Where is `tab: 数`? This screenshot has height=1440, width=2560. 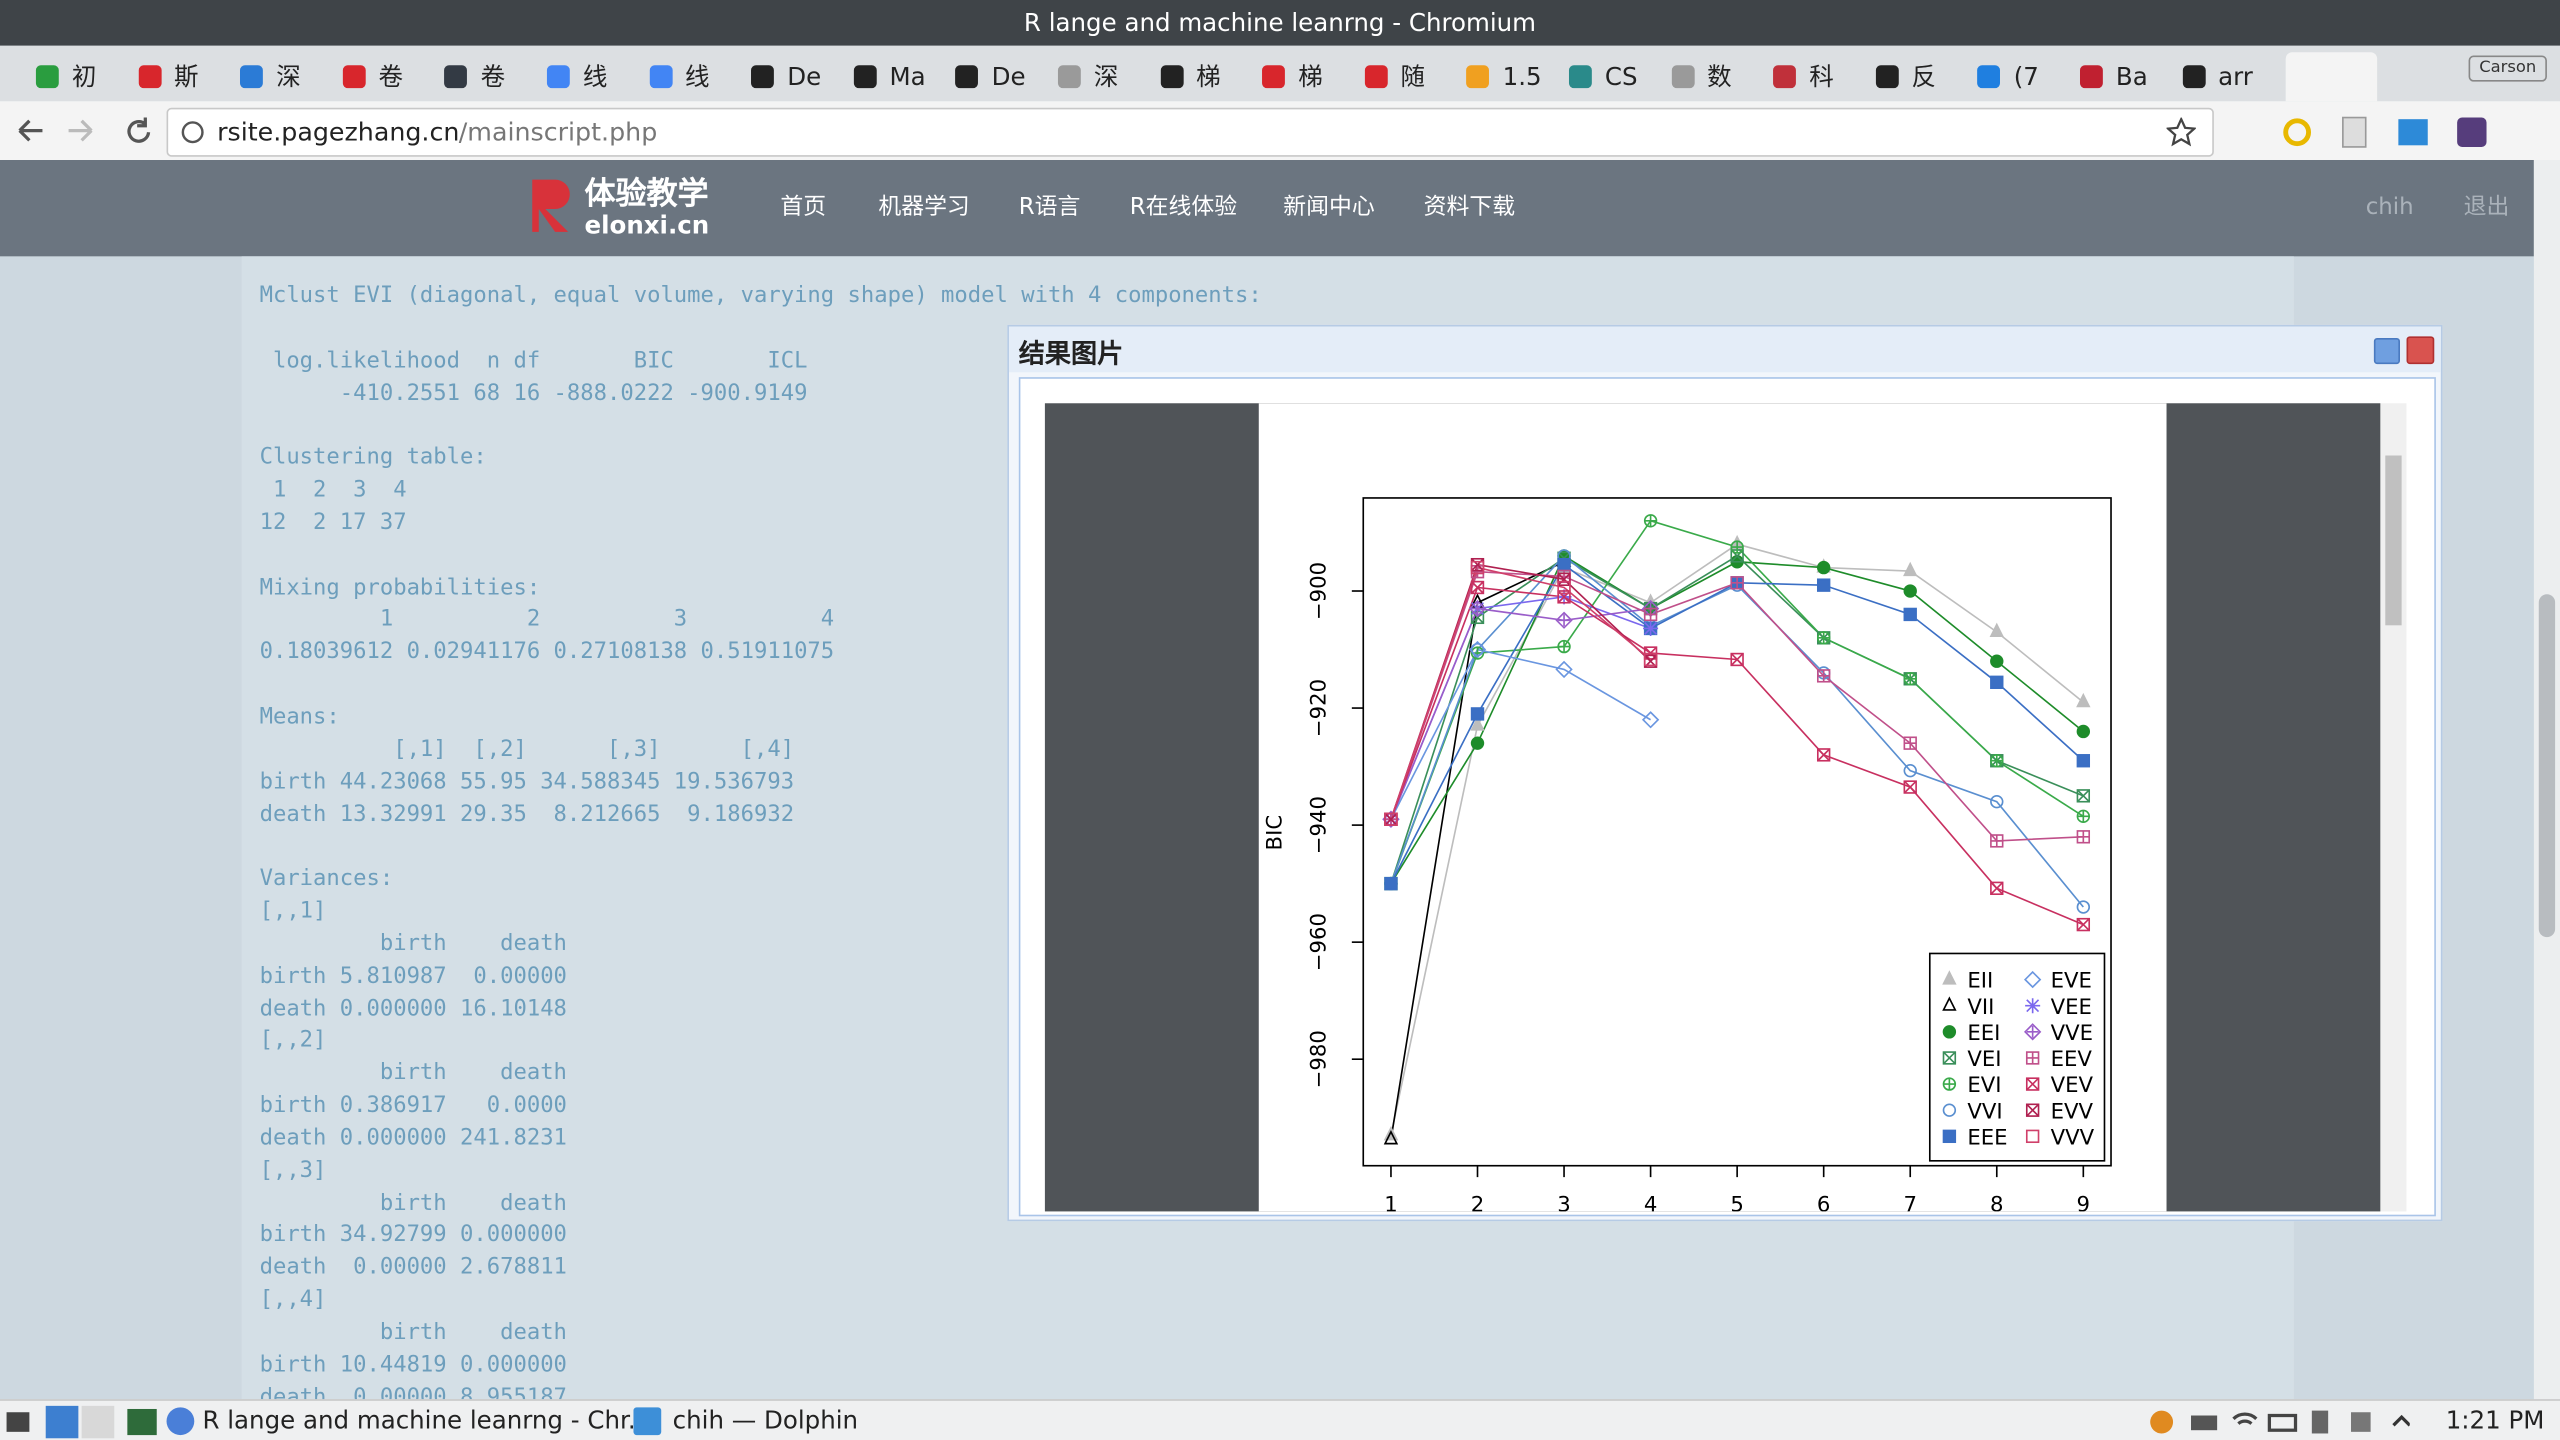
tab: 数 is located at coordinates (1708, 76).